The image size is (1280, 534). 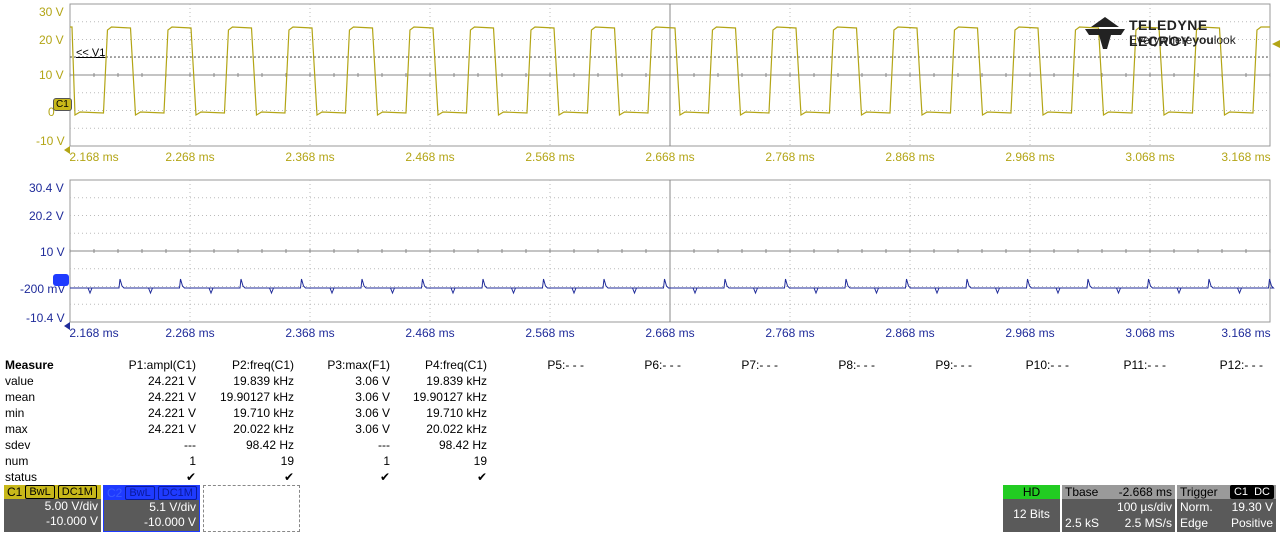 What do you see at coordinates (565, 365) in the screenshot?
I see `measure-empty-param: P5:- - -` at bounding box center [565, 365].